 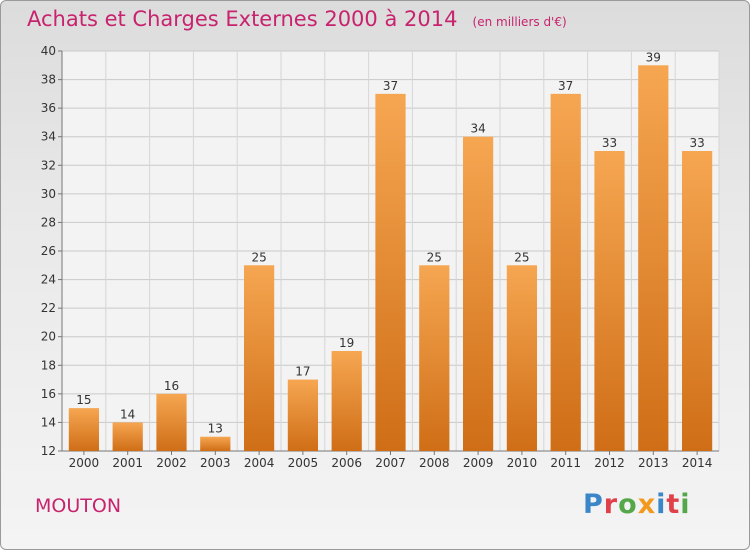 I want to click on chart-unit: (en milliers d'€), so click(x=519, y=22).